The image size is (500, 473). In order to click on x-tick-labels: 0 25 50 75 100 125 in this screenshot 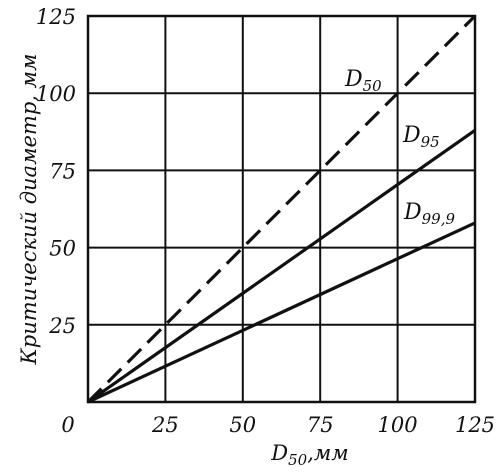, I will do `click(278, 425)`.